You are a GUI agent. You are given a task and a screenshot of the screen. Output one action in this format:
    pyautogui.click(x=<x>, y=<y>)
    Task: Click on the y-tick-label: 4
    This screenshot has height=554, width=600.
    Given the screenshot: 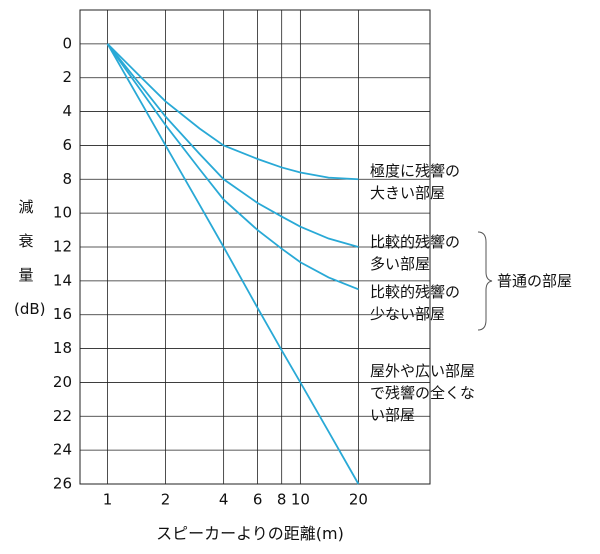 What is the action you would take?
    pyautogui.click(x=67, y=111)
    